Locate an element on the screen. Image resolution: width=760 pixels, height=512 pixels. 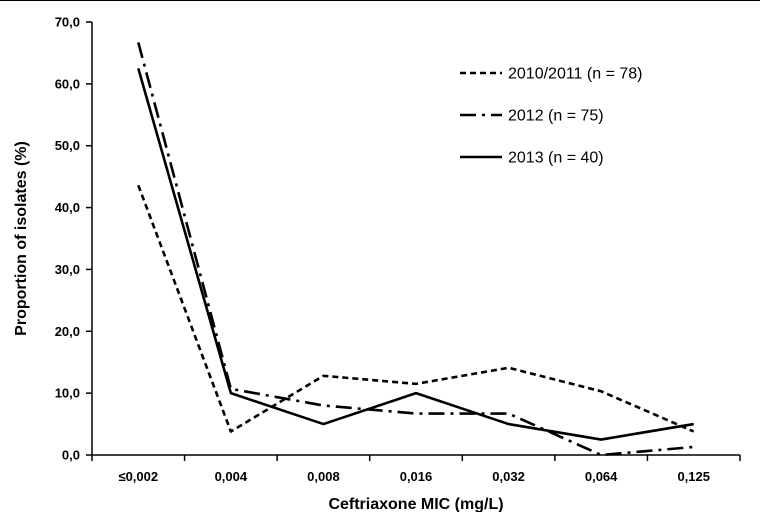
x-tick-label: ≤0,002 is located at coordinates (138, 476).